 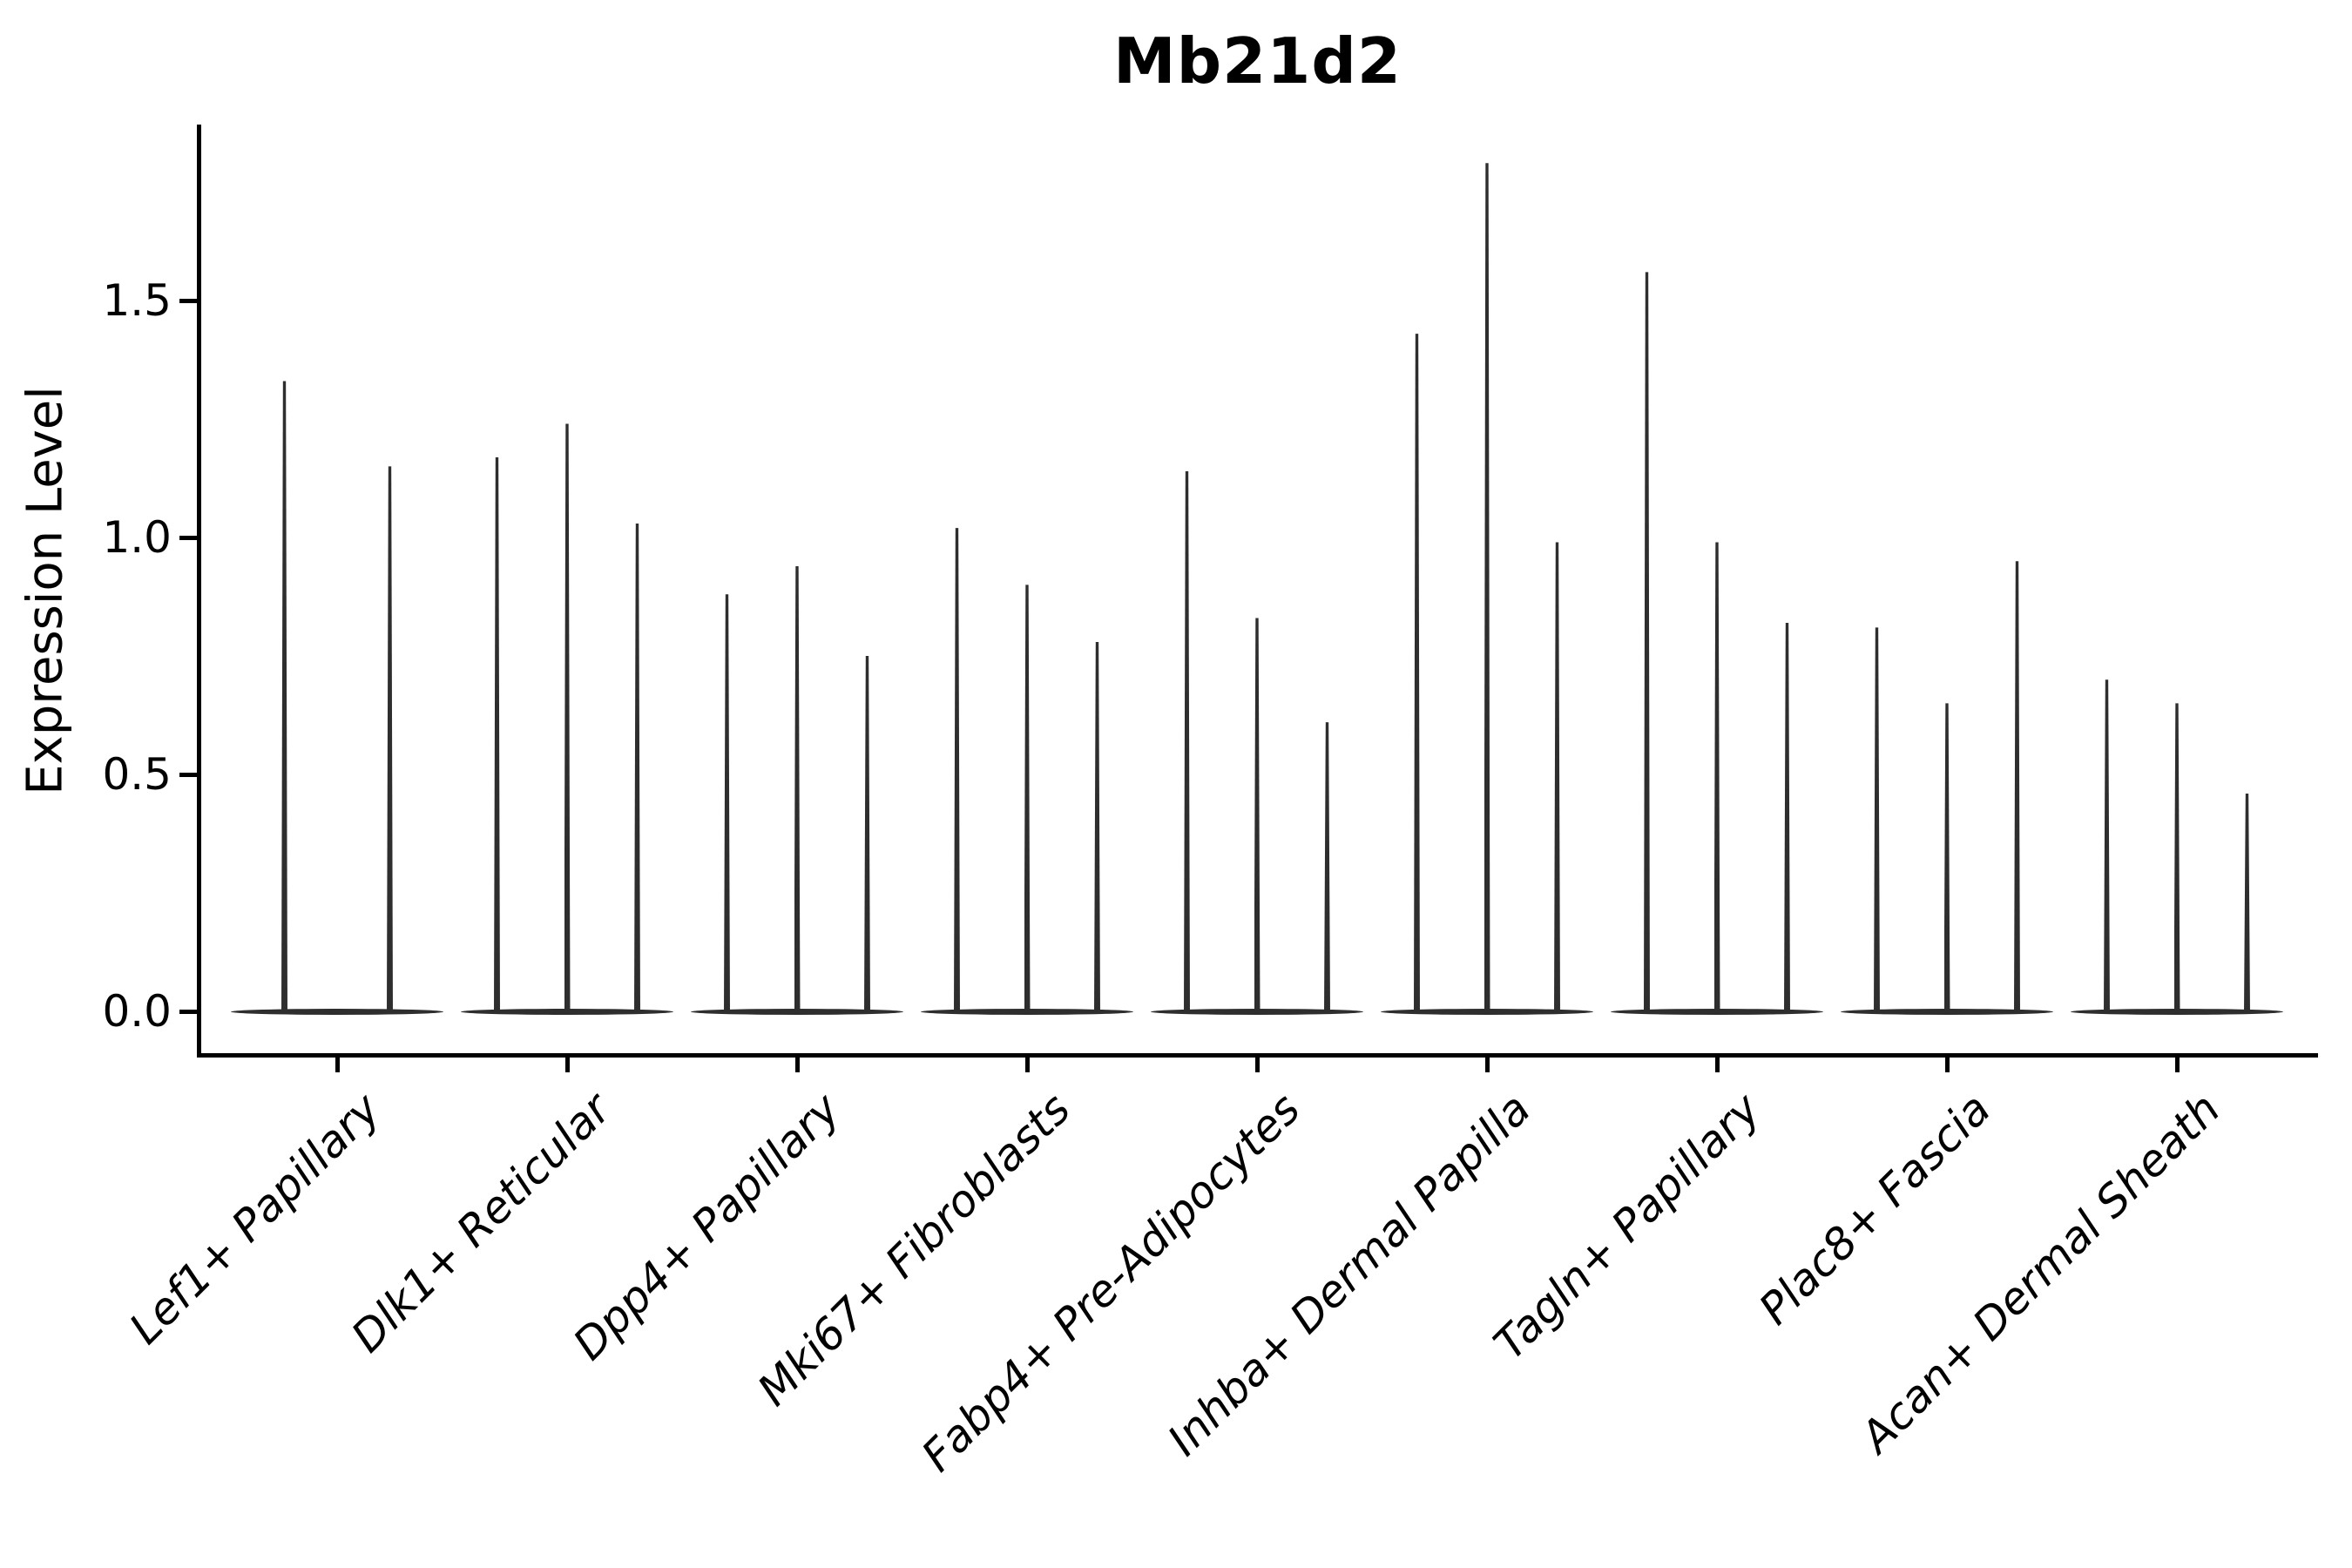 I want to click on y-axis-spine, so click(x=199, y=591).